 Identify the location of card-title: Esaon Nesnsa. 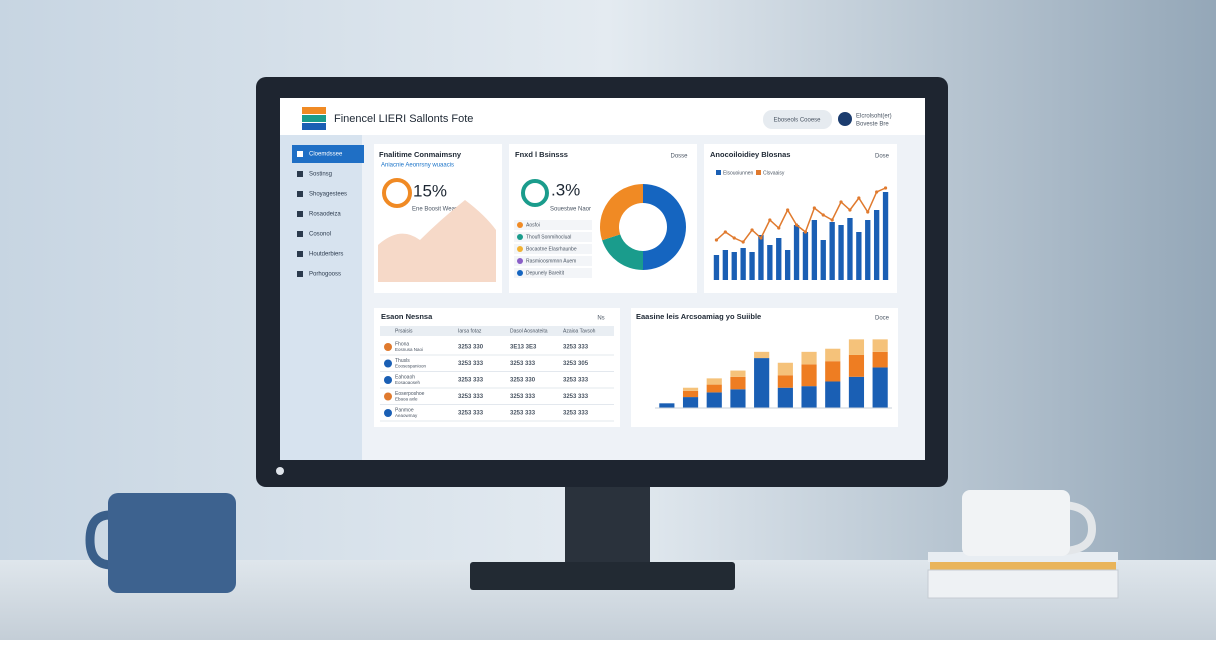
(407, 316).